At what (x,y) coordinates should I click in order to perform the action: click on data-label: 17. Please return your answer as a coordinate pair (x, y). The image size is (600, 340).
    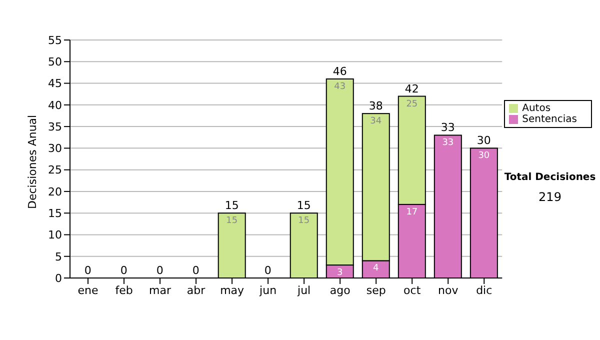
    Looking at the image, I should click on (412, 212).